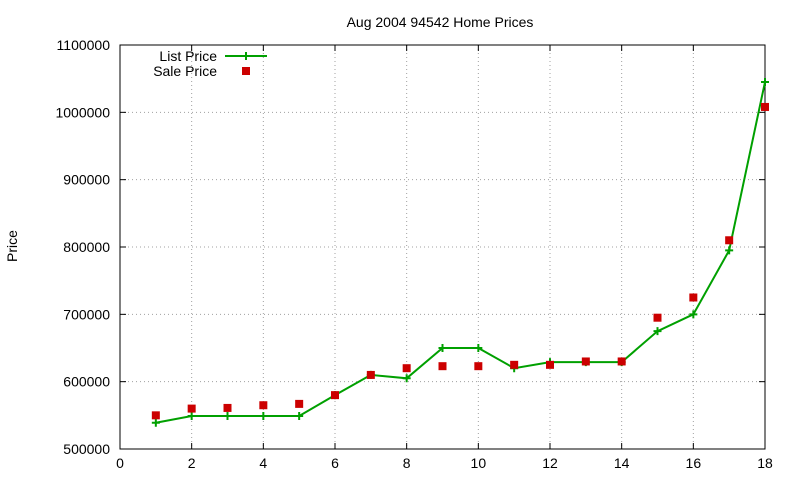  What do you see at coordinates (84, 45) in the screenshot?
I see `y-tick-label: 1100000` at bounding box center [84, 45].